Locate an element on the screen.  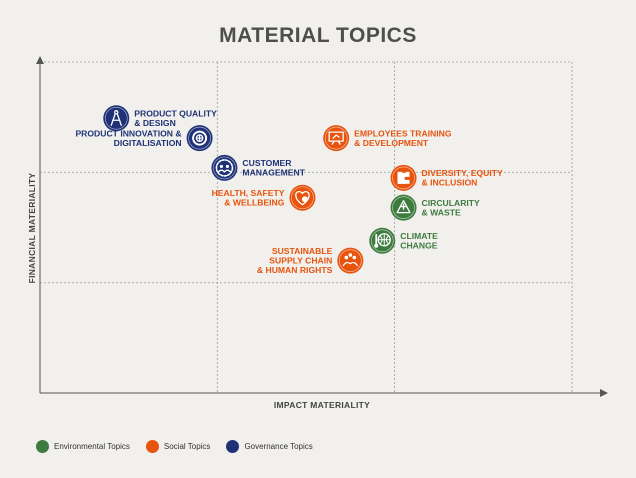
legend-item-governance: Governance Topics is located at coordinates (269, 446).